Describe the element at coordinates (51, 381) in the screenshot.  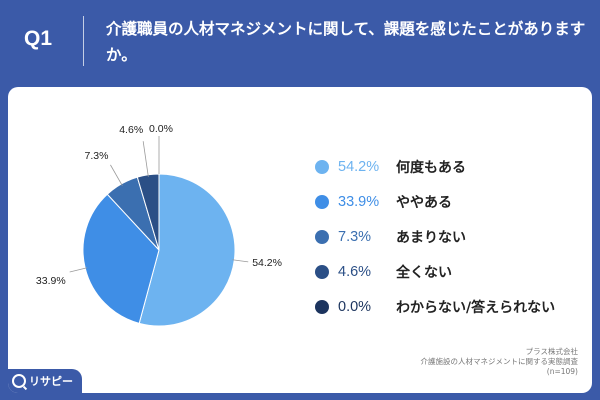
I see `logo-text: リサピー` at that location.